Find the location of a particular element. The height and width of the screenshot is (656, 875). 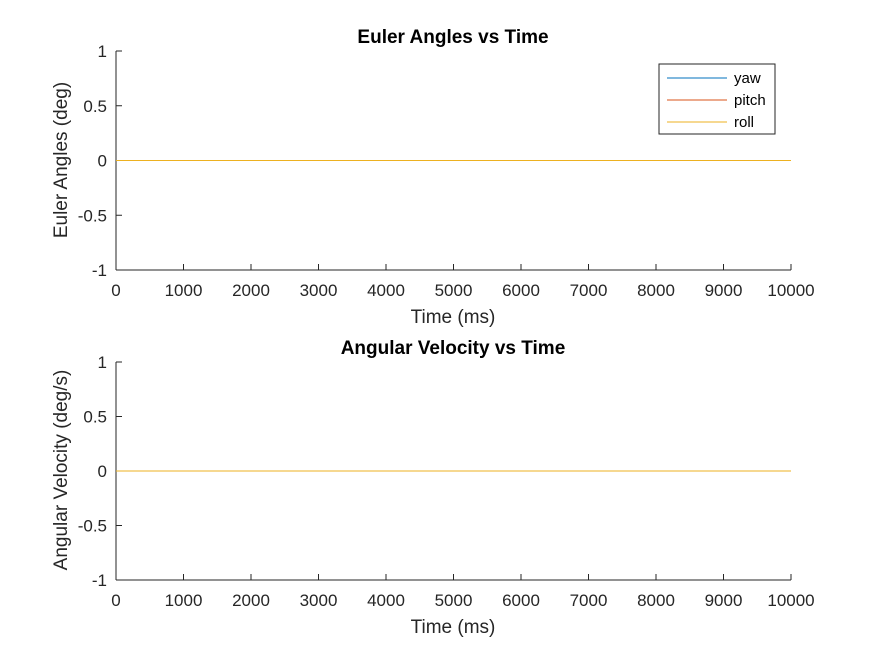

plot-title: Angular Velocity vs Time is located at coordinates (453, 348).